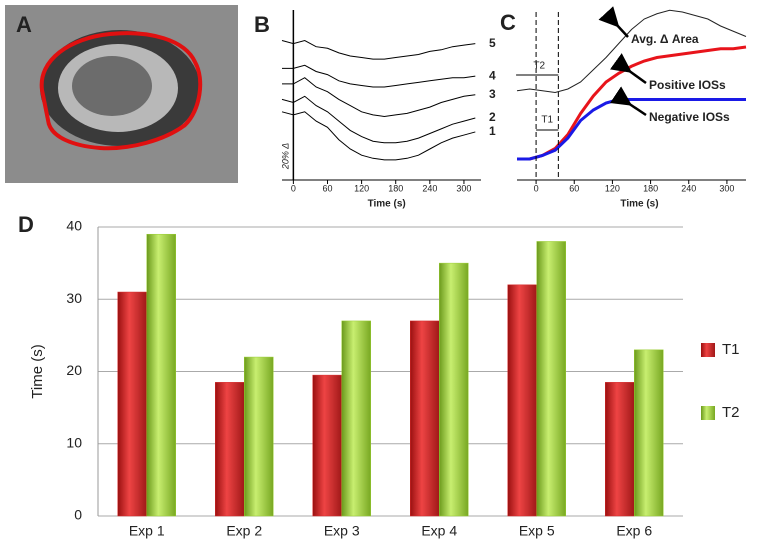 The height and width of the screenshot is (545, 758). I want to click on x-tick-label: Exp 5, so click(537, 531).